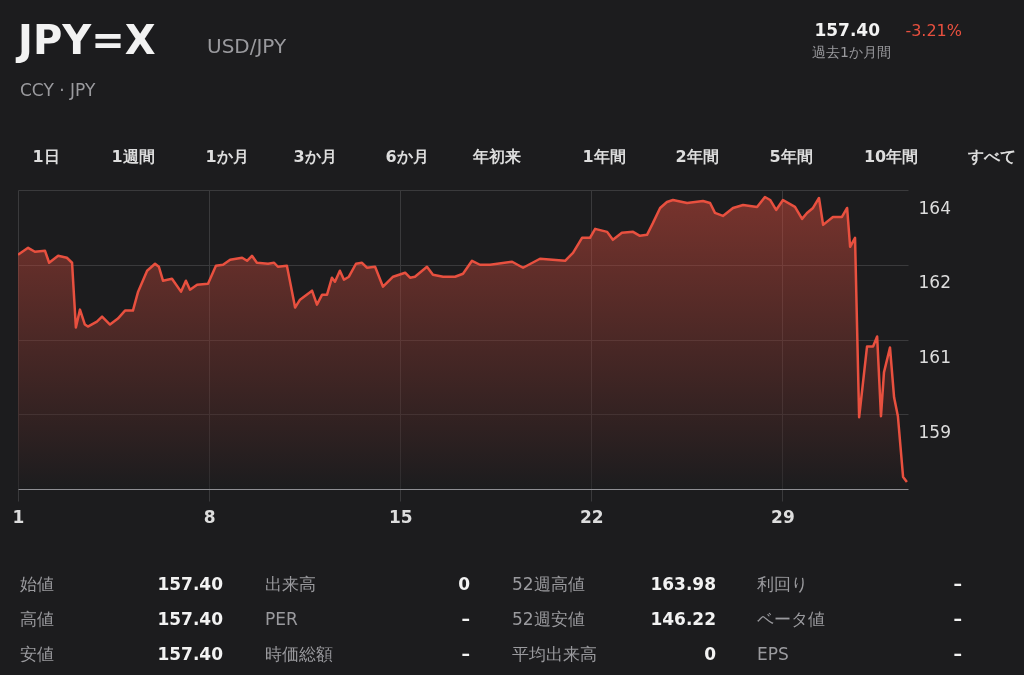 The width and height of the screenshot is (1024, 675). What do you see at coordinates (46, 156) in the screenshot?
I see `text: 1日` at bounding box center [46, 156].